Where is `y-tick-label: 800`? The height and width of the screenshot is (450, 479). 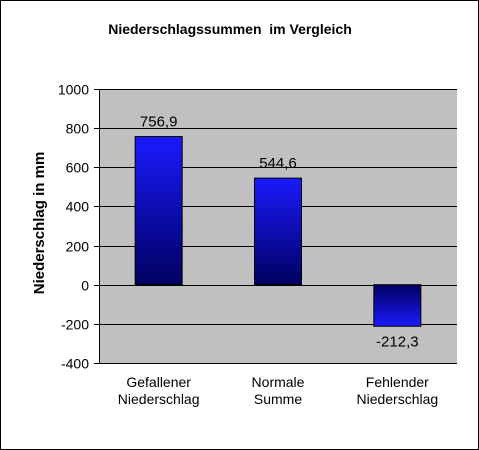 y-tick-label: 800 is located at coordinates (78, 129).